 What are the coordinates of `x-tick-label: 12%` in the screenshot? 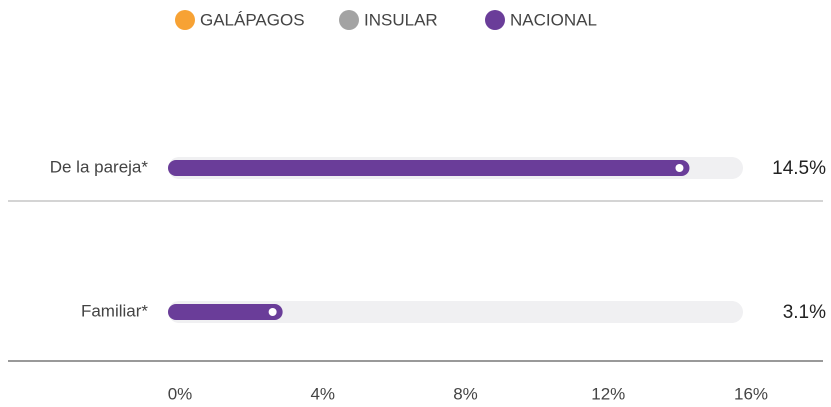 It's located at (608, 393).